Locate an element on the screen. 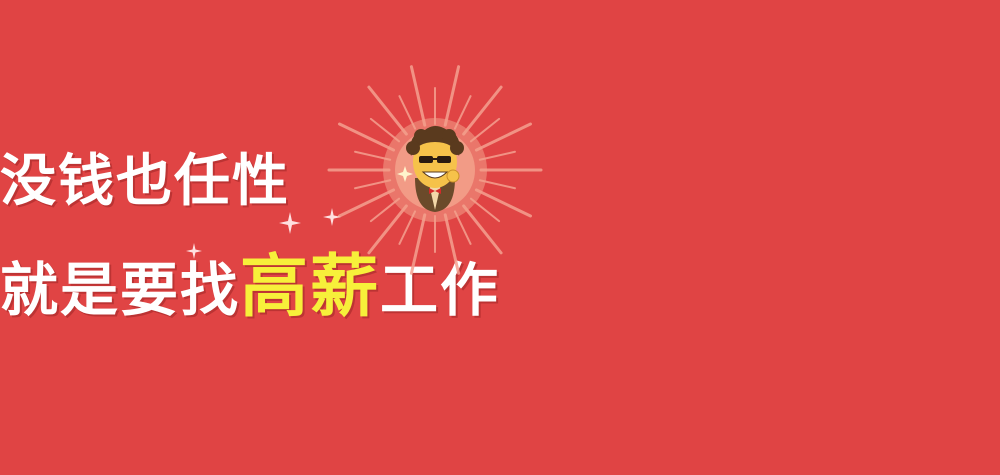  headline-line-2: 就是要找高薪工作 is located at coordinates (250, 289).